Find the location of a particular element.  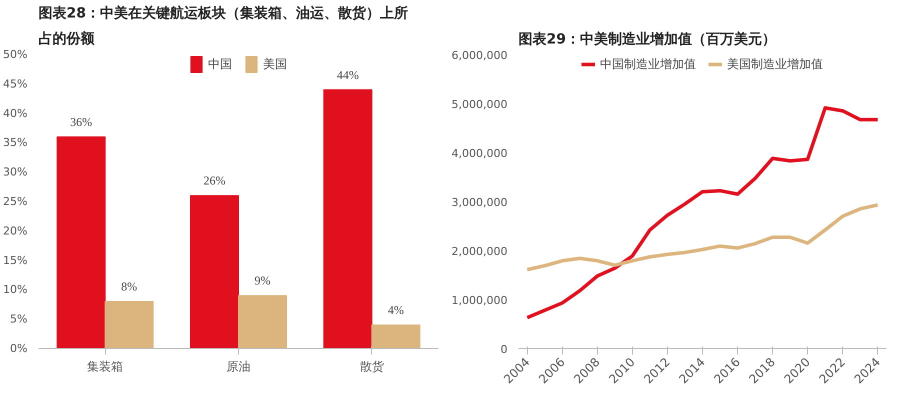

y-tick-label: 25% is located at coordinates (15, 201).